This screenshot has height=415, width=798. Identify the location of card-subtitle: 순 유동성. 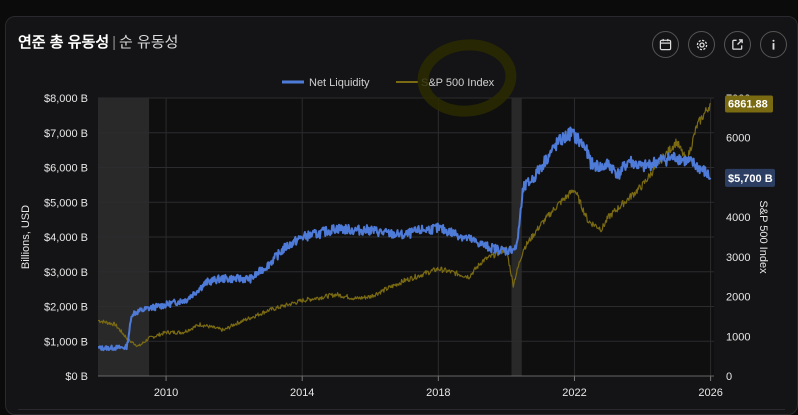
(149, 42).